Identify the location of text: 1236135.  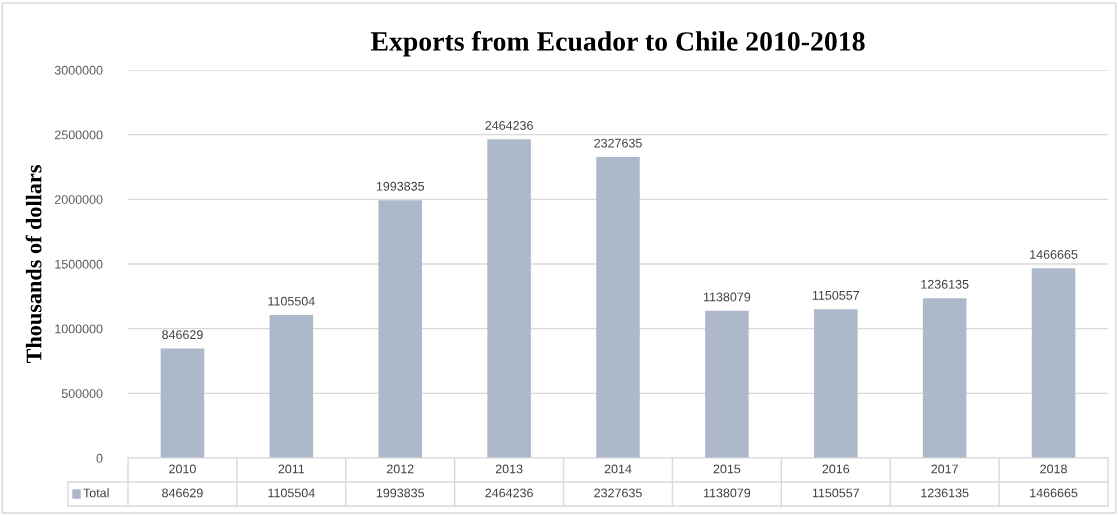
(945, 284).